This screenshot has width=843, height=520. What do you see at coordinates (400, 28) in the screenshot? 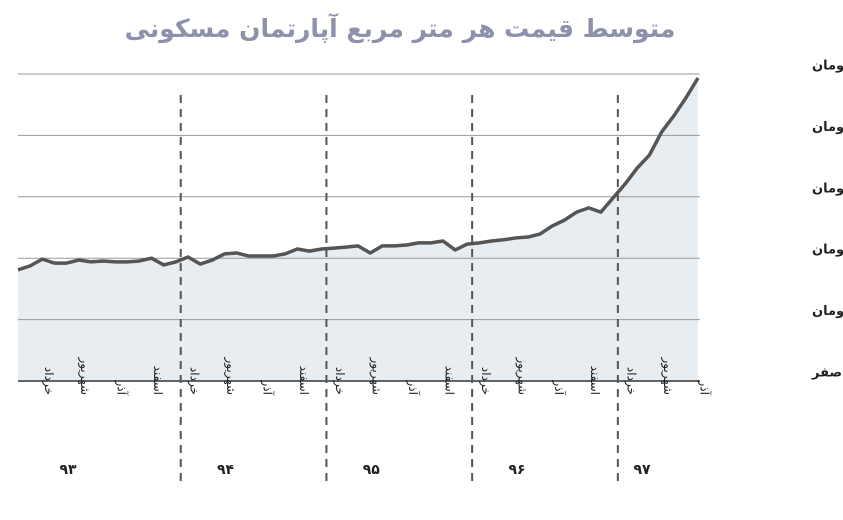
I see `chart-title: متوسط قیمت هر متر مربع آپارتمان مسکونی` at bounding box center [400, 28].